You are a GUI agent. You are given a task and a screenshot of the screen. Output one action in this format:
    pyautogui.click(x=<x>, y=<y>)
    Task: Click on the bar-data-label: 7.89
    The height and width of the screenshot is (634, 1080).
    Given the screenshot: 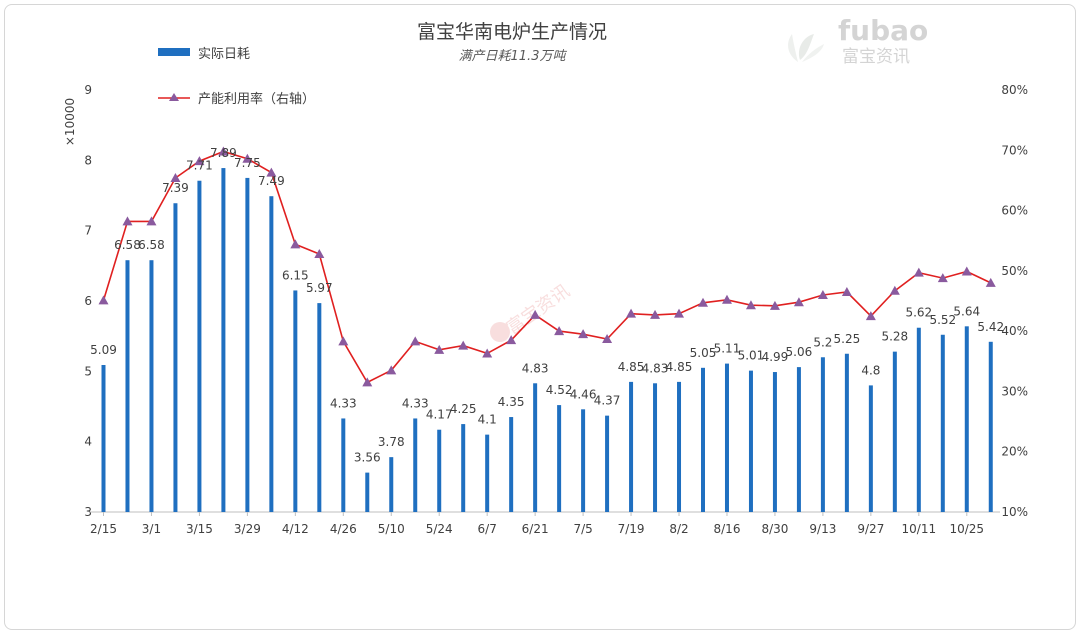 What is the action you would take?
    pyautogui.click(x=223, y=153)
    